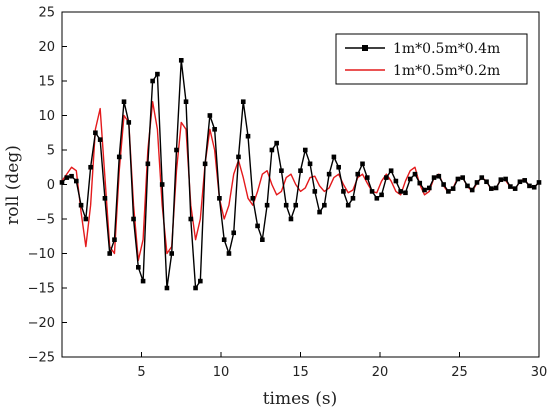  What do you see at coordinates (41, 358) in the screenshot?
I see `y-tick-label: −25` at bounding box center [41, 358].